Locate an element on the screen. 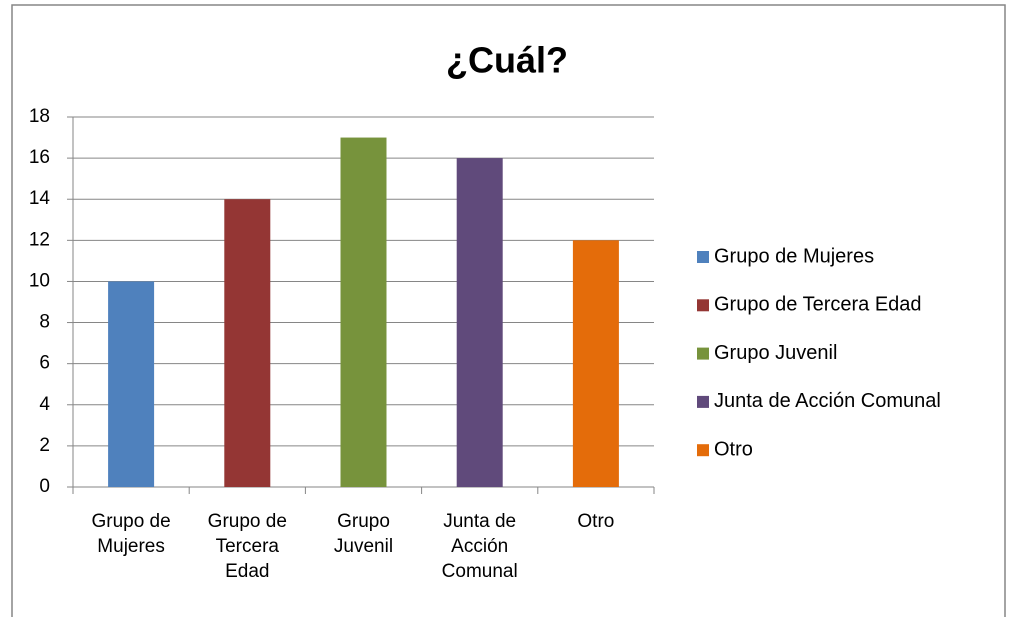 The image size is (1014, 617). x-tick-label: Otro is located at coordinates (596, 521).